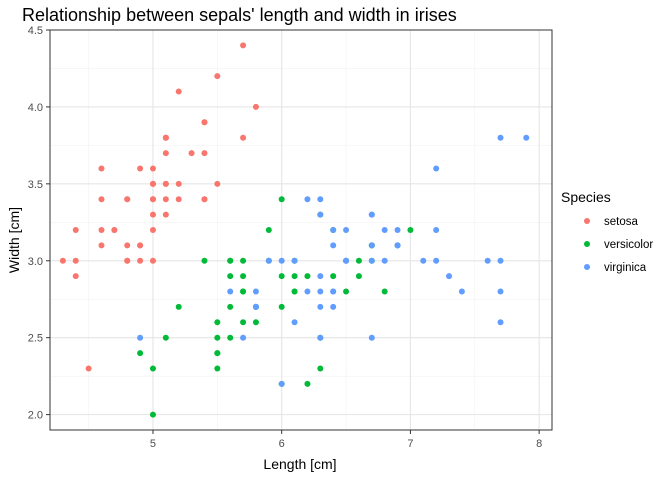 This screenshot has height=480, width=672. I want to click on legend: Species setosa versicolor virginica, so click(607, 231).